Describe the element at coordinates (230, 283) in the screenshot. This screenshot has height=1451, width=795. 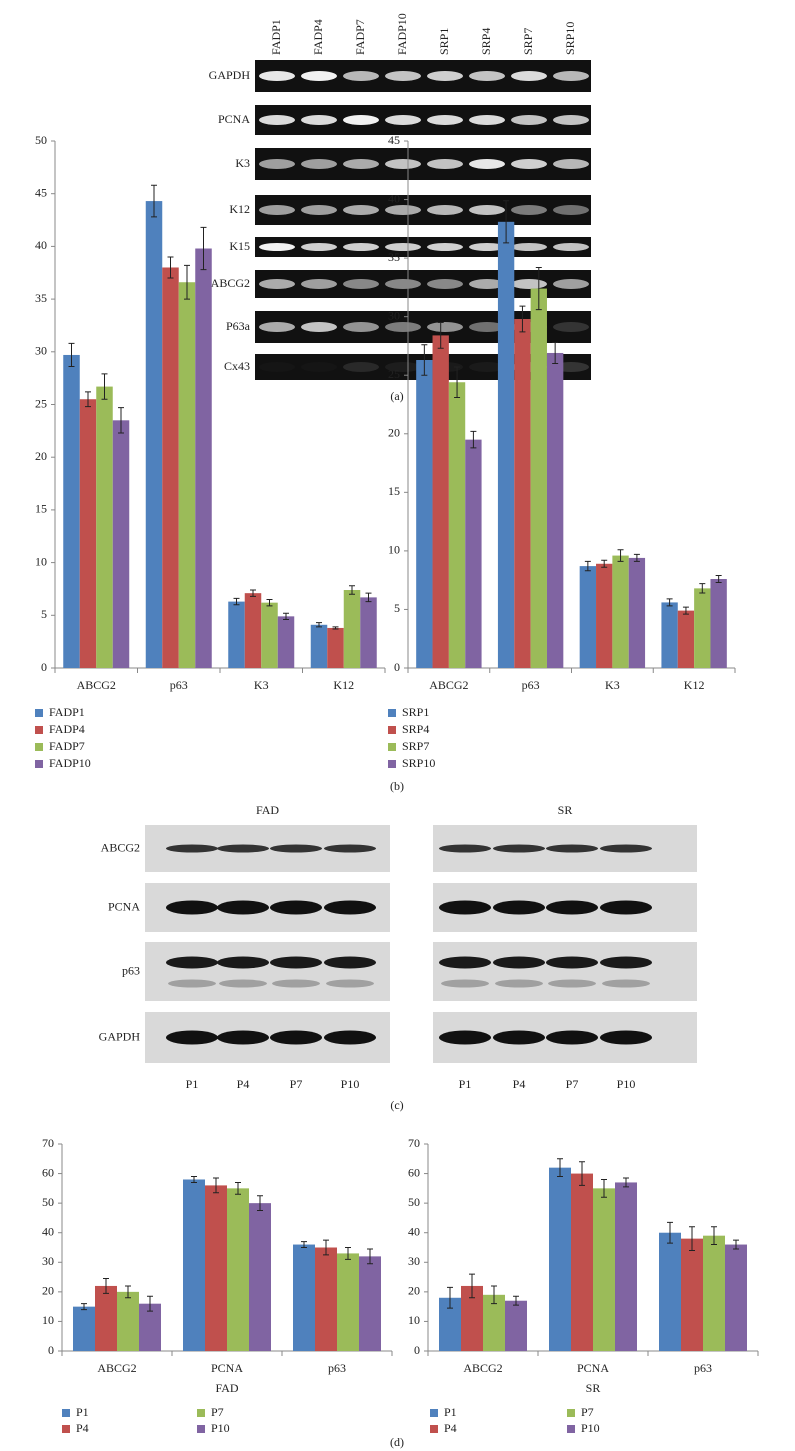
I see `gel-row-label: ABCG2` at that location.